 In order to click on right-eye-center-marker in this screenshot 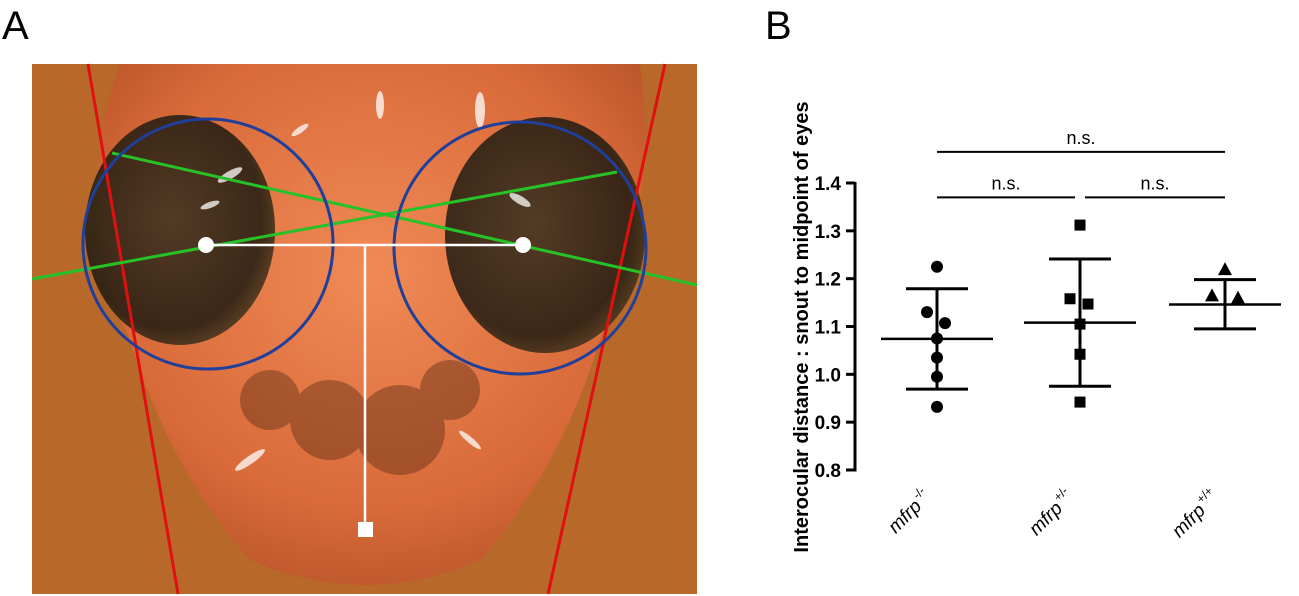, I will do `click(523, 245)`.